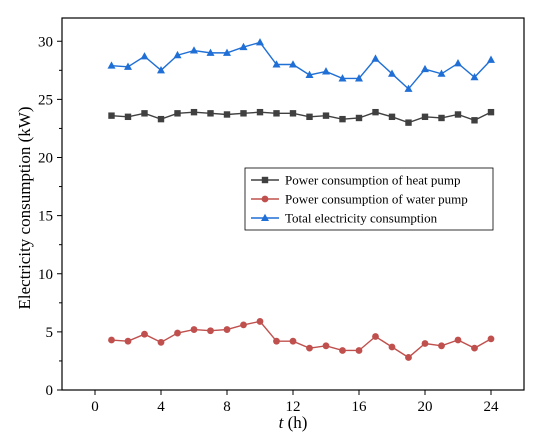 The image size is (550, 440). Describe the element at coordinates (45, 275) in the screenshot. I see `y-tick-label: 10` at that location.